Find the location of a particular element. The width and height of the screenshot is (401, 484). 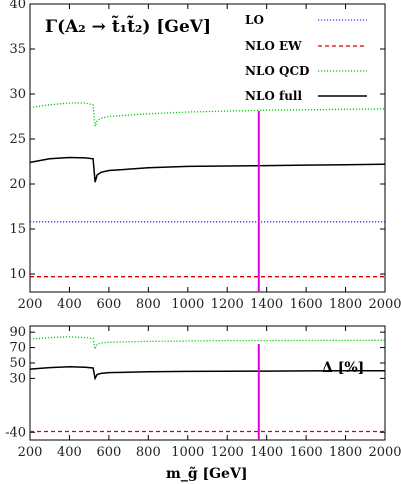

bottom-x-tick-label: 2000 is located at coordinates (384, 452).